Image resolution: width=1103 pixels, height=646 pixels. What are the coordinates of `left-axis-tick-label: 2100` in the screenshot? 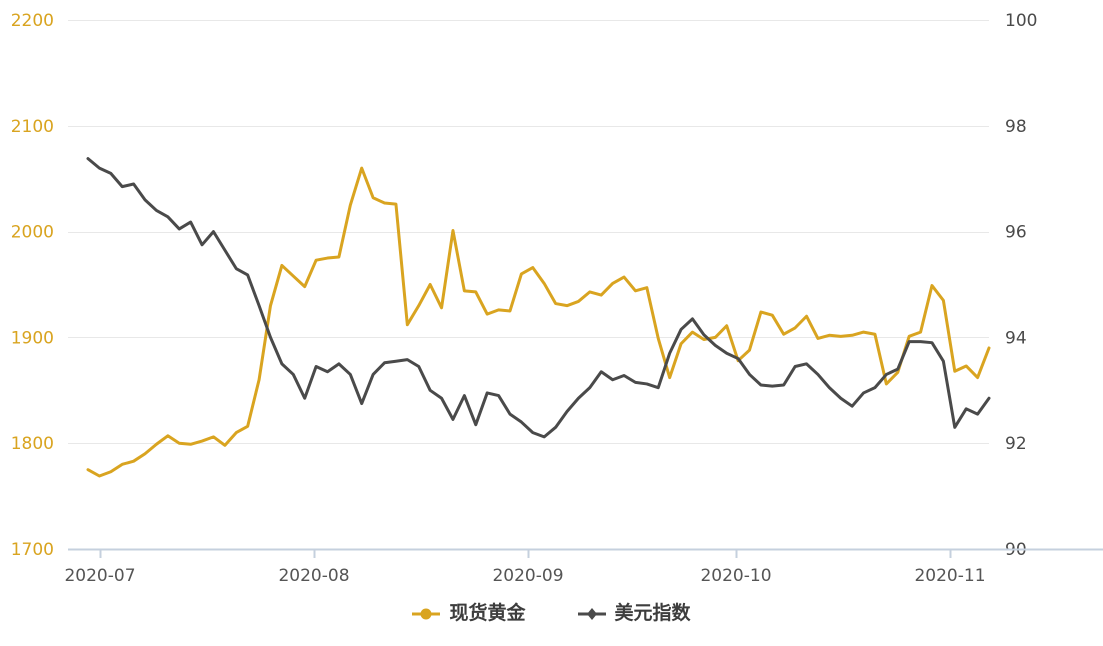 It's located at (32, 127).